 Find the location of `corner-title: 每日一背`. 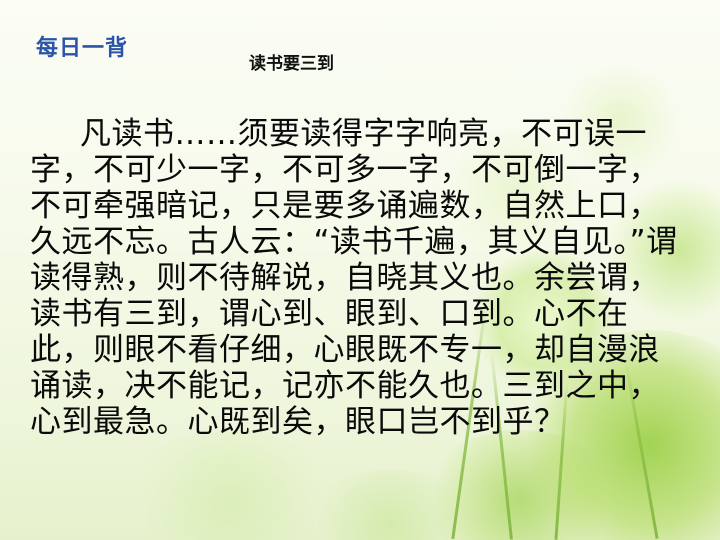

corner-title: 每日一背 is located at coordinates (82, 48).